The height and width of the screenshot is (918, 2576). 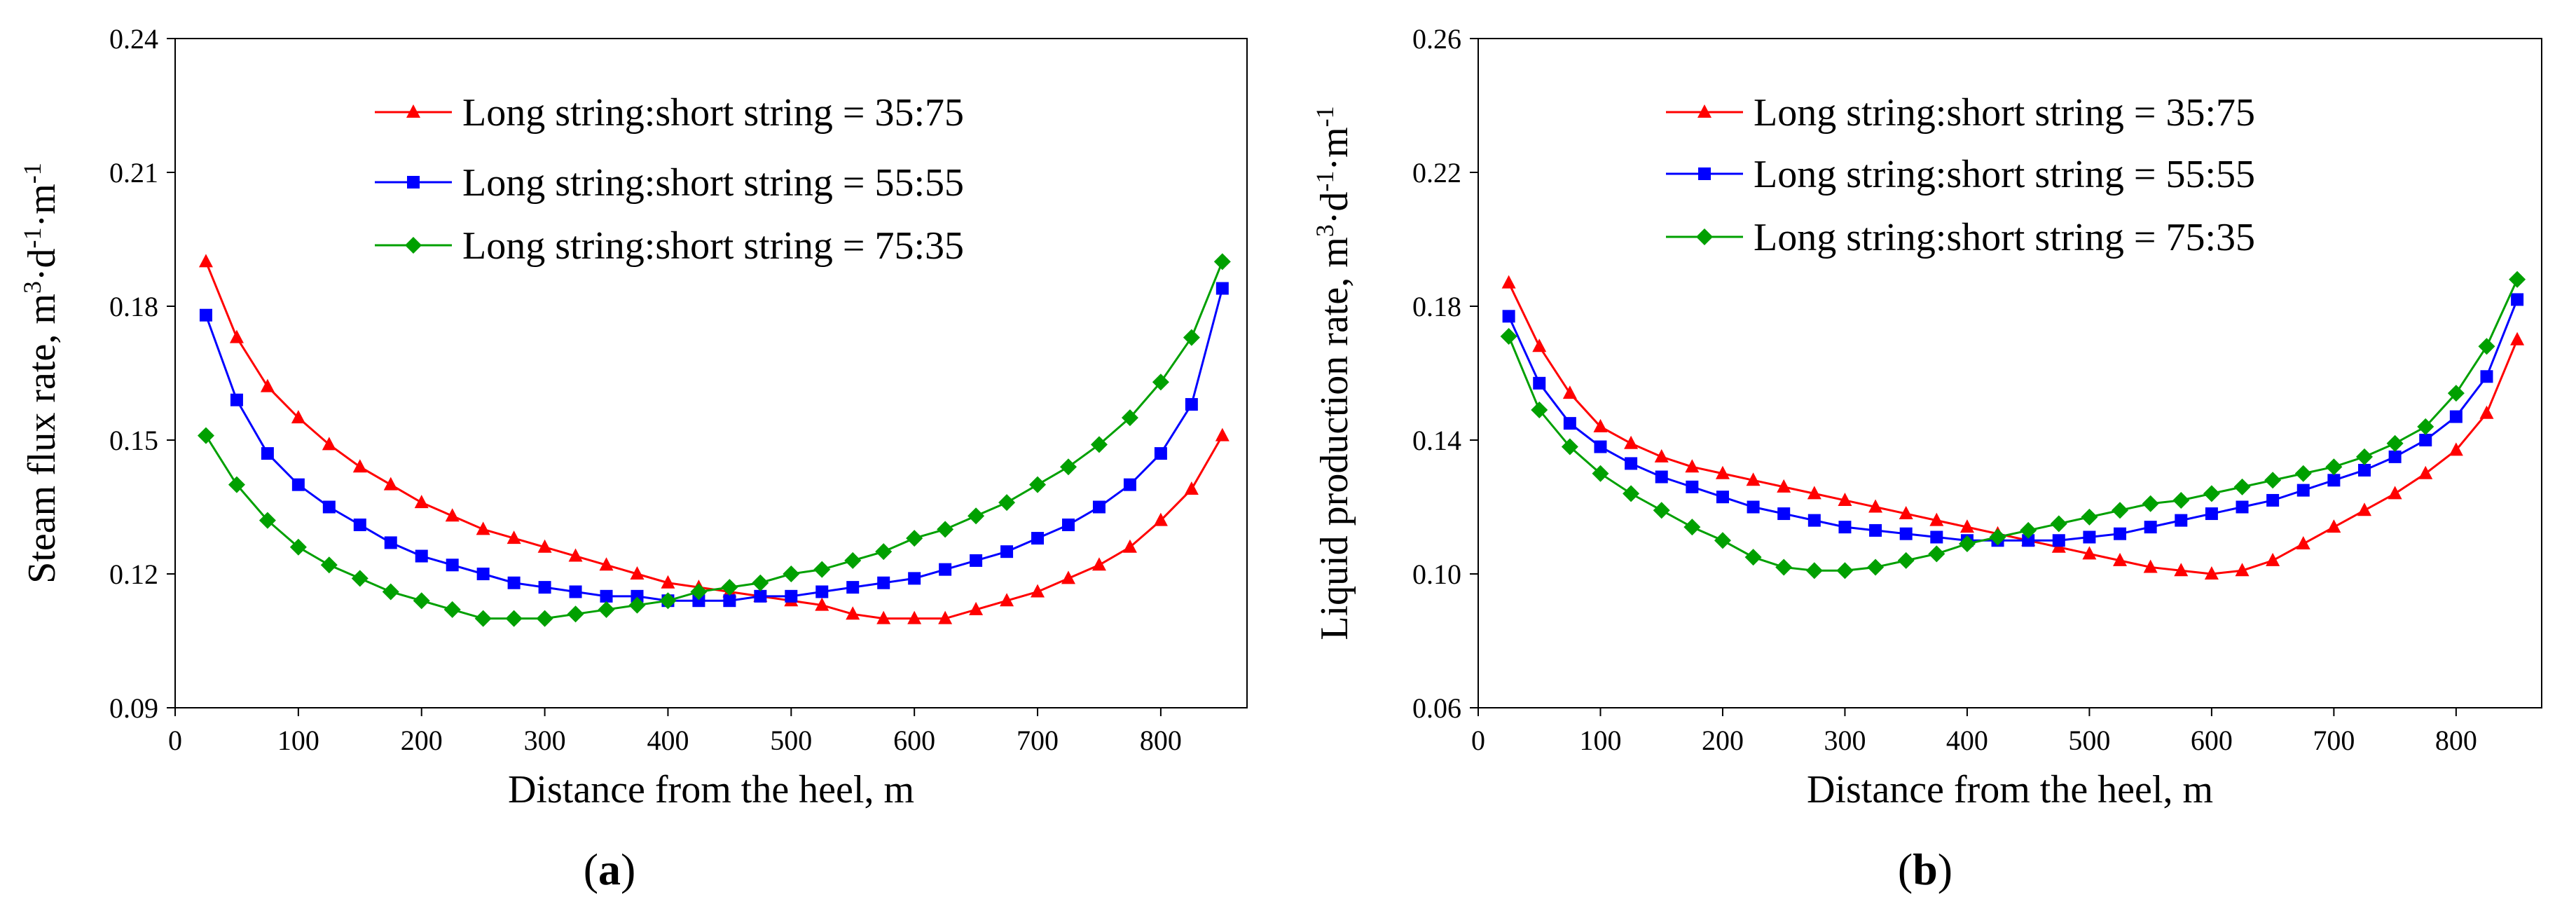 What do you see at coordinates (1333, 373) in the screenshot?
I see `y-axis-title: Liquid production rate, m3·d-1·m-1` at bounding box center [1333, 373].